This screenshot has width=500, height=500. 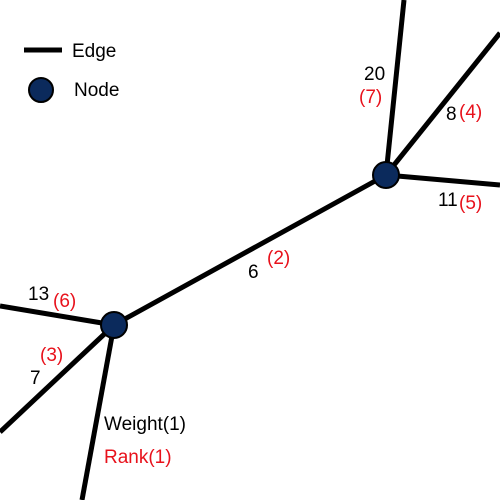 What do you see at coordinates (395, 88) in the screenshot?
I see `edge-b-top` at bounding box center [395, 88].